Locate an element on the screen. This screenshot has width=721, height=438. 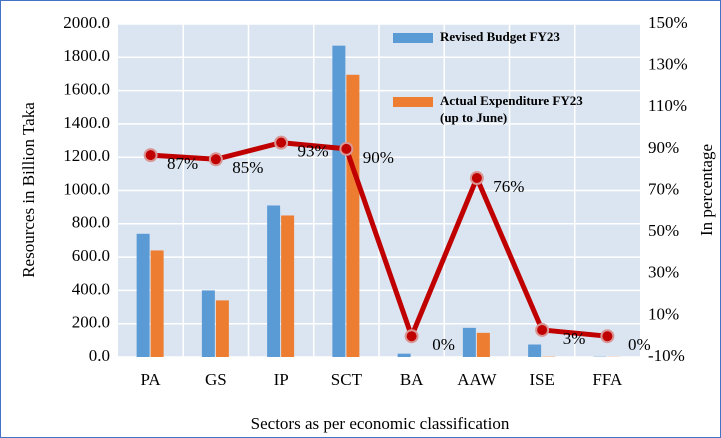
y-tick-label: 600.0 is located at coordinates (91, 255).